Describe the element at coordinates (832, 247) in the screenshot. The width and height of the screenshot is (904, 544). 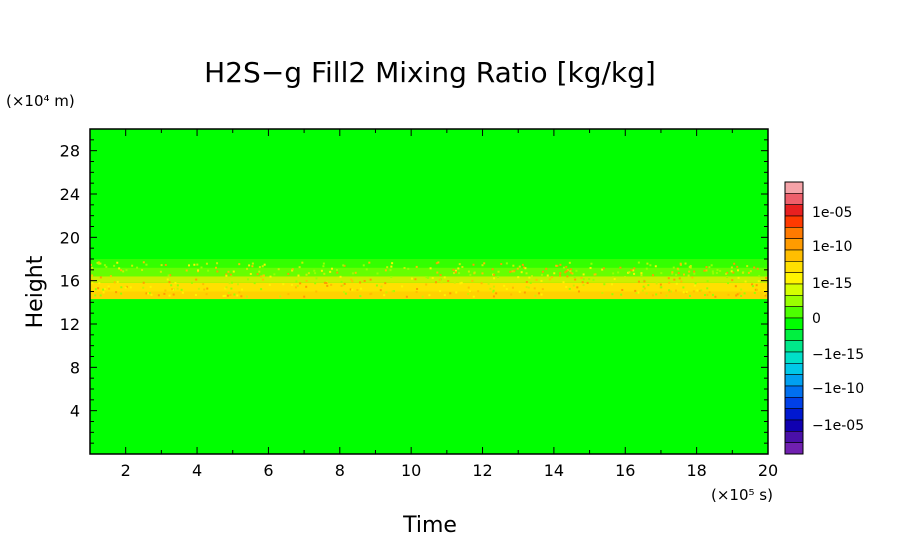
I see `colorbar-label: 1e-10` at that location.